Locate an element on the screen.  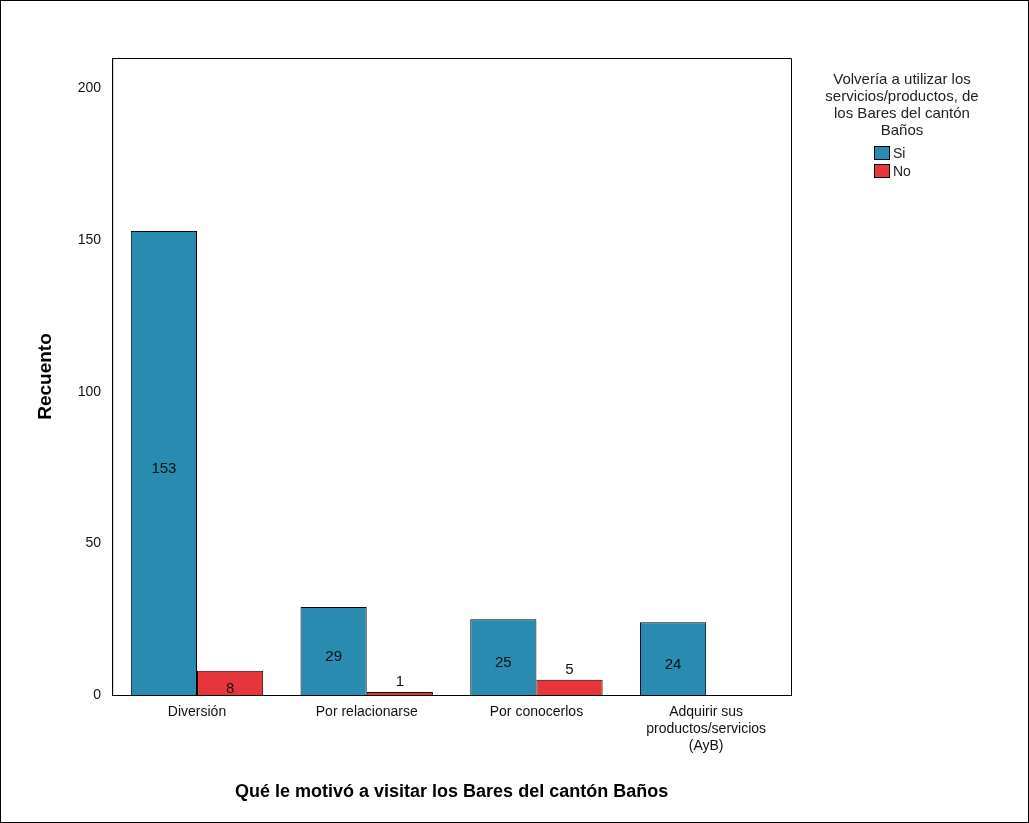
x-tick-label: Por conocerlos is located at coordinates (536, 711).